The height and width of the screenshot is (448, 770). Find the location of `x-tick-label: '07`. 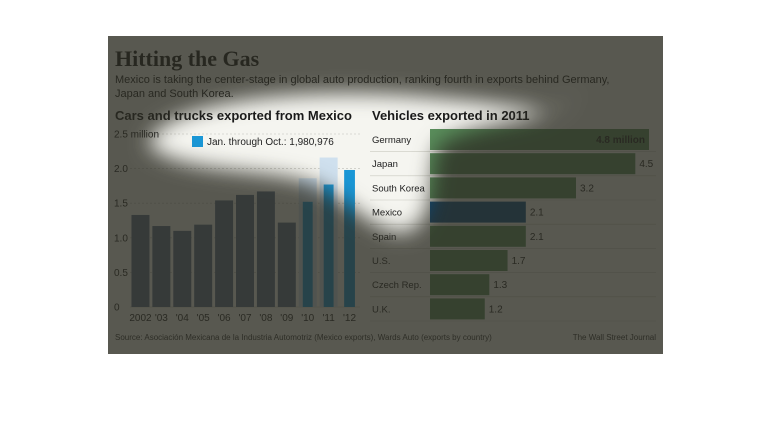

x-tick-label: '07 is located at coordinates (244, 318).